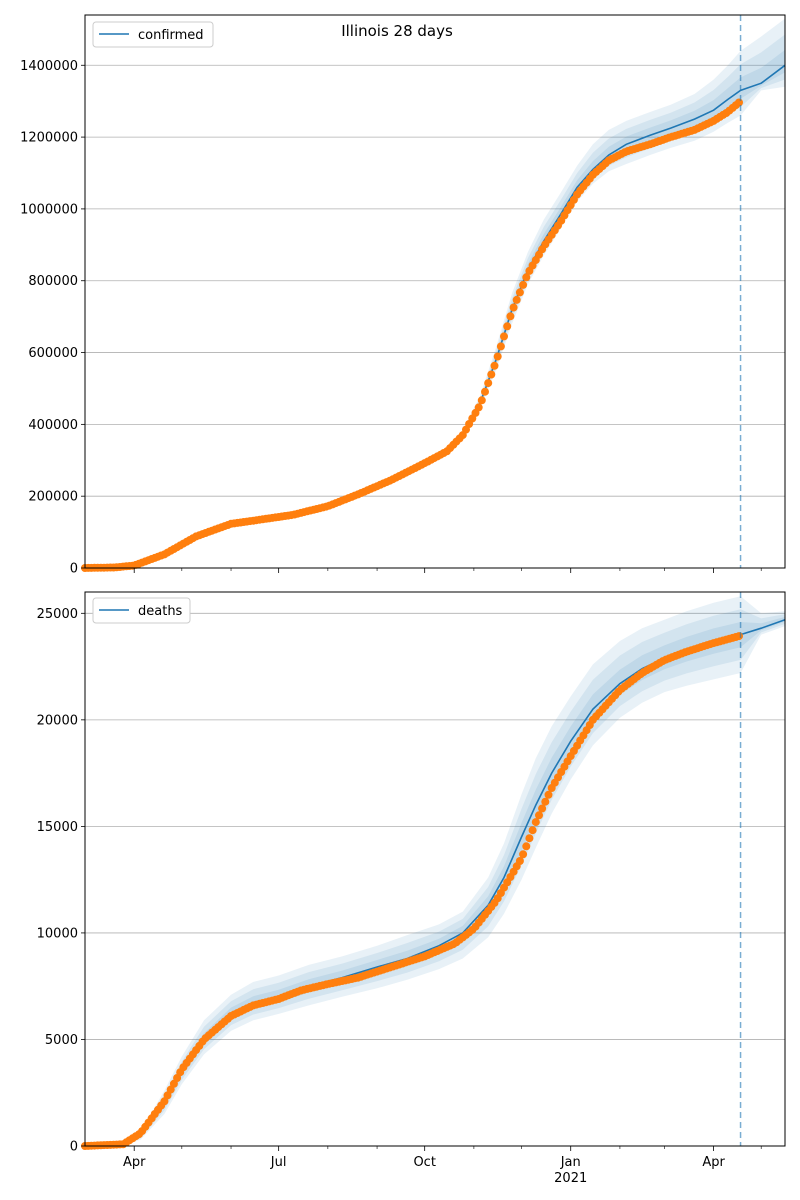 This screenshot has height=1200, width=800. I want to click on deaths-y-tick-label: 0, so click(74, 1147).